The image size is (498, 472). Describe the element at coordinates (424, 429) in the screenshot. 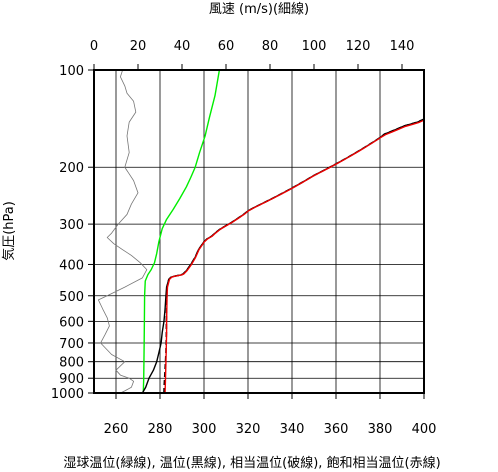

I see `x-bottom-tick-label: 400` at that location.